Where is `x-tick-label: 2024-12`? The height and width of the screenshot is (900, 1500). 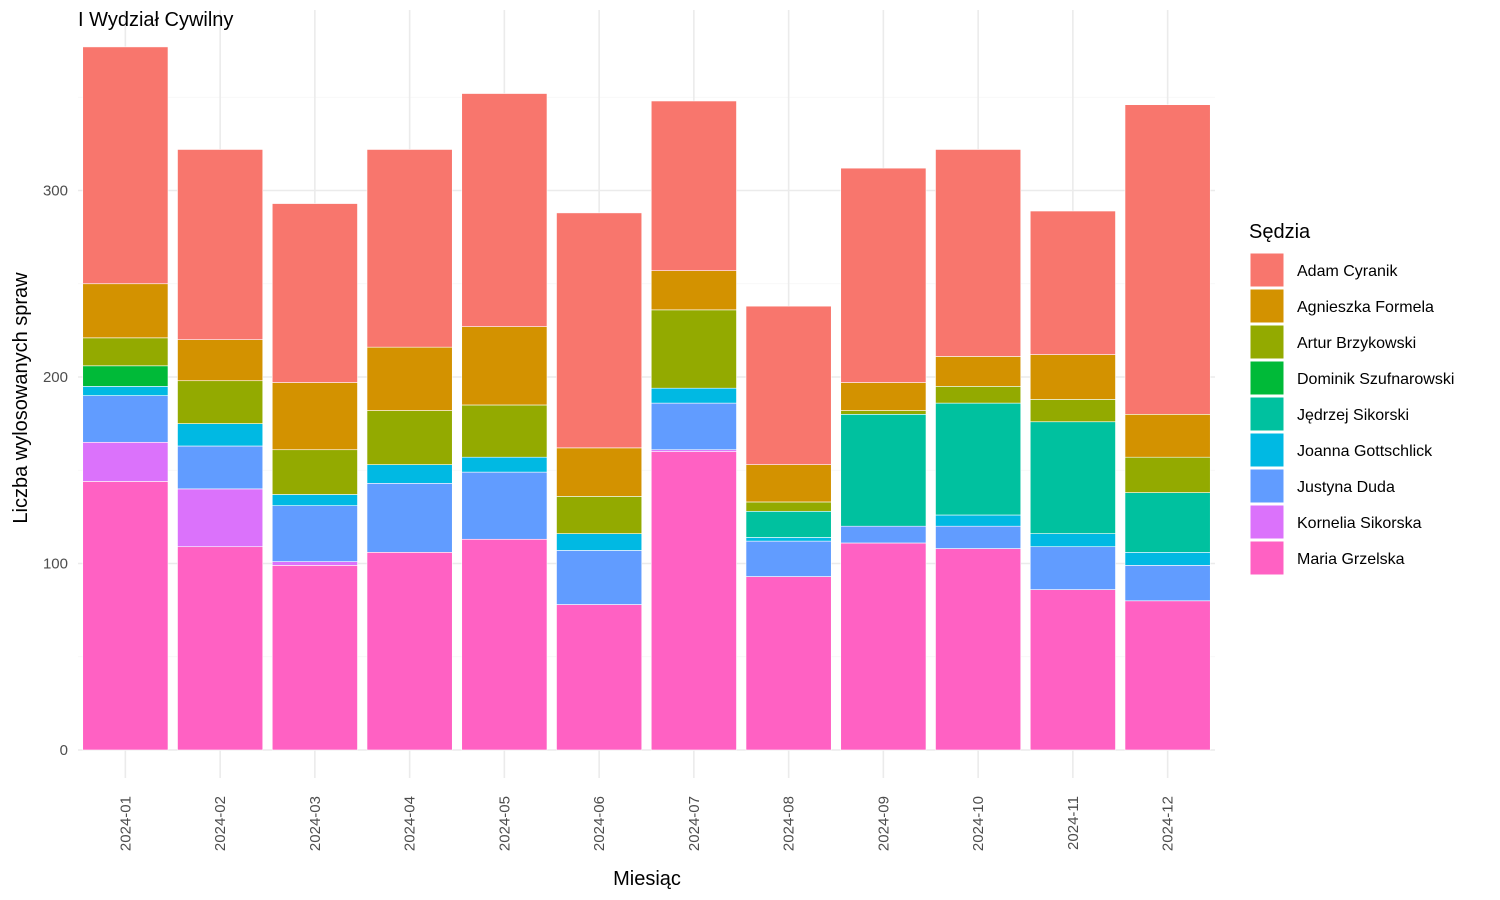 x-tick-label: 2024-12 is located at coordinates (1168, 823).